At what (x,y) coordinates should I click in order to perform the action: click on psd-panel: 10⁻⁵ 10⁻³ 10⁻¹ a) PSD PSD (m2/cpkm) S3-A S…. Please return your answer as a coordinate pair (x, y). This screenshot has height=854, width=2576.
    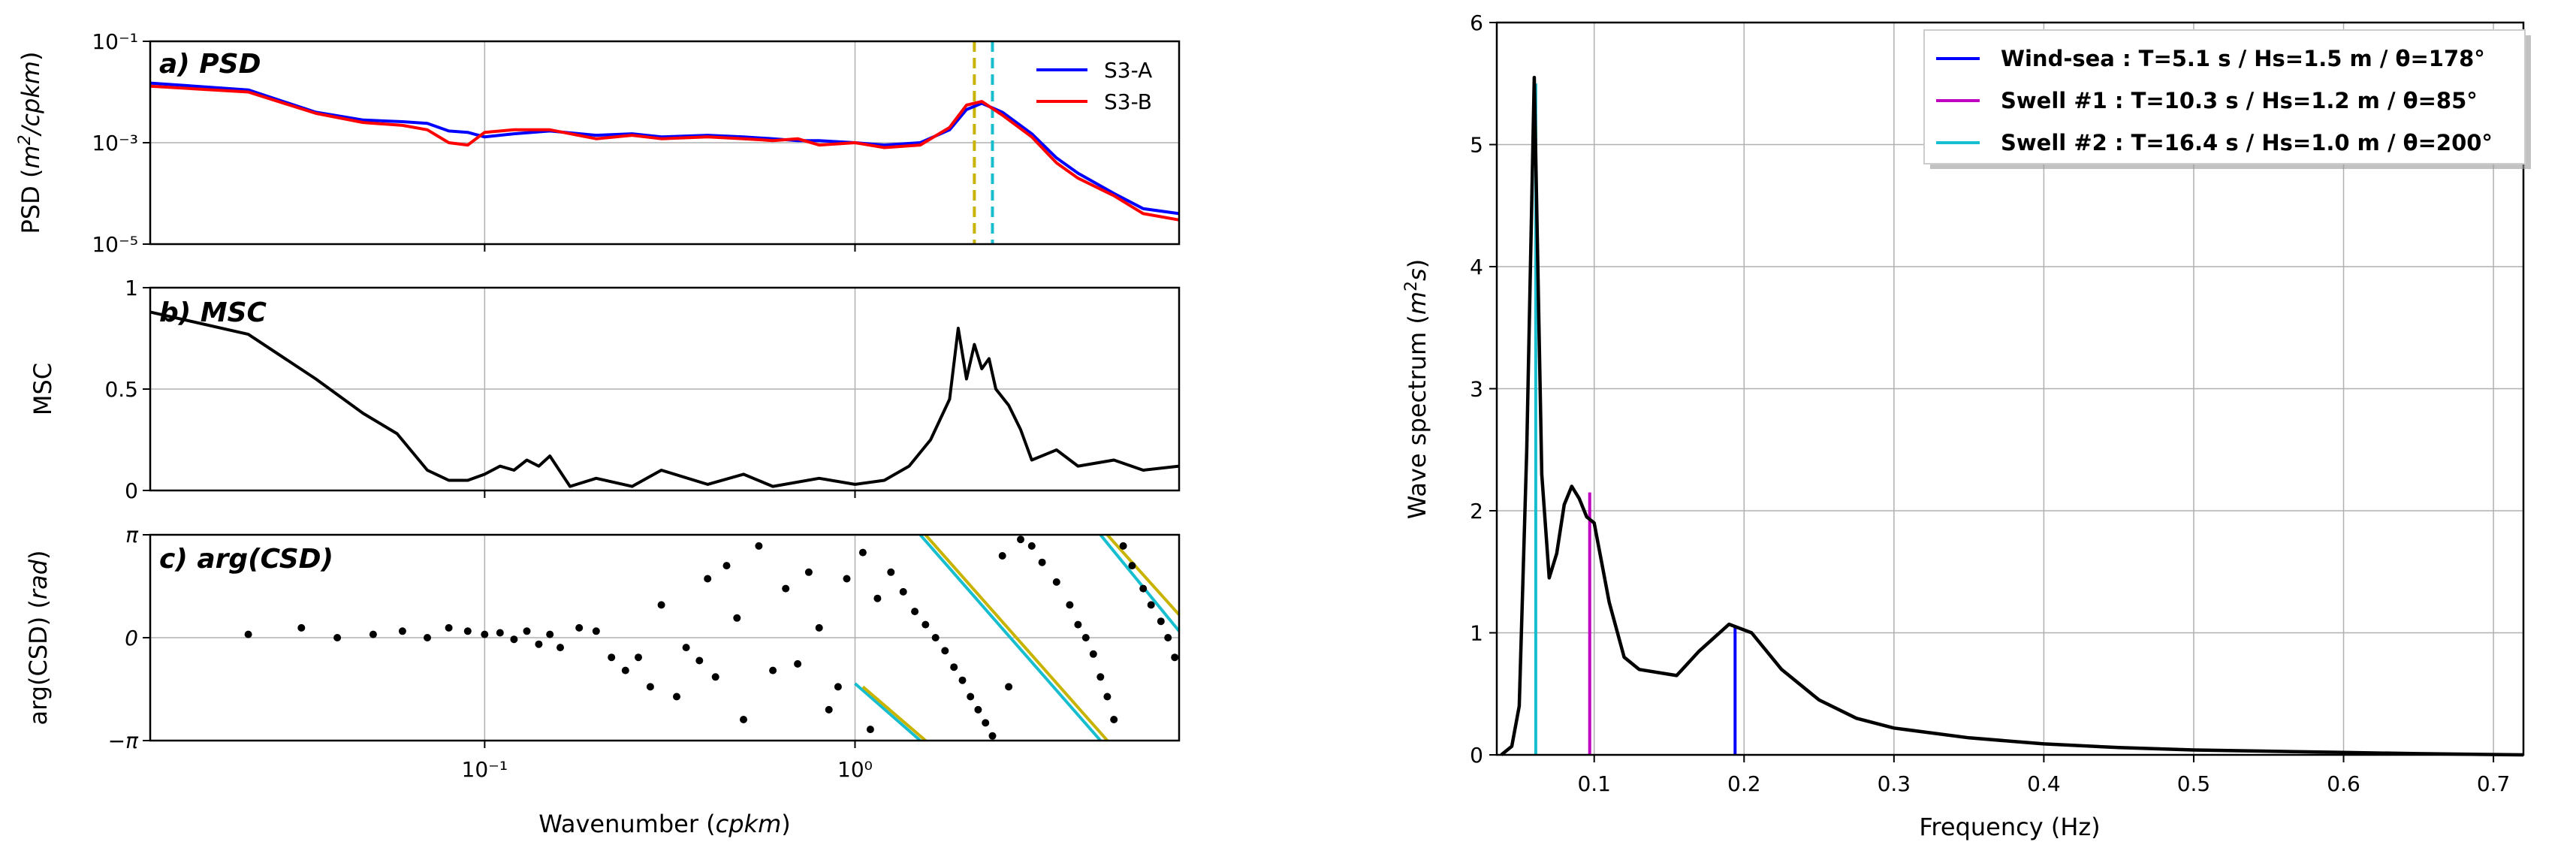
    Looking at the image, I should click on (598, 143).